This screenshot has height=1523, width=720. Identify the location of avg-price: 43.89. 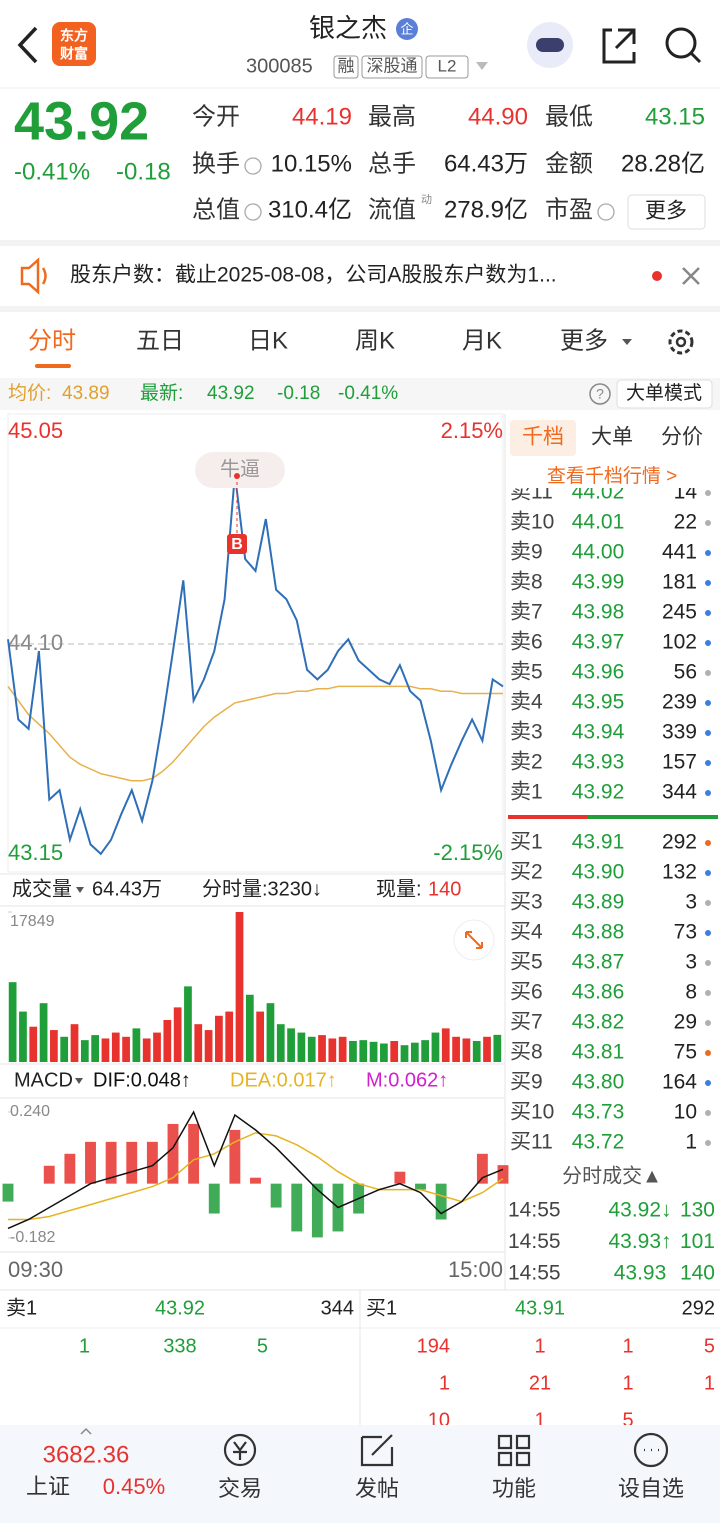
(86, 393).